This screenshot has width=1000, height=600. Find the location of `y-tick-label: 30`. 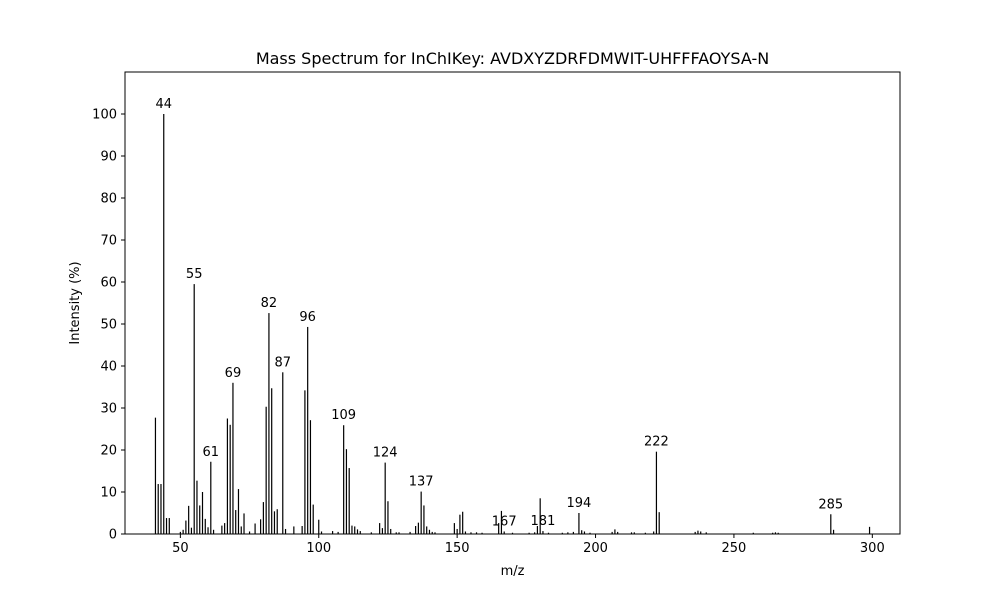

y-tick-label: 30 is located at coordinates (108, 409).